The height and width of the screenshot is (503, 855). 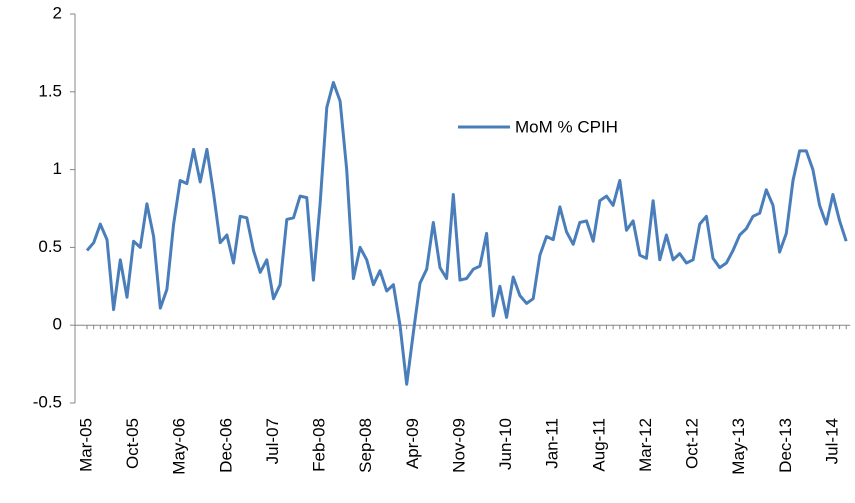 I want to click on x-tick-label: Nov-09, so click(x=458, y=445).